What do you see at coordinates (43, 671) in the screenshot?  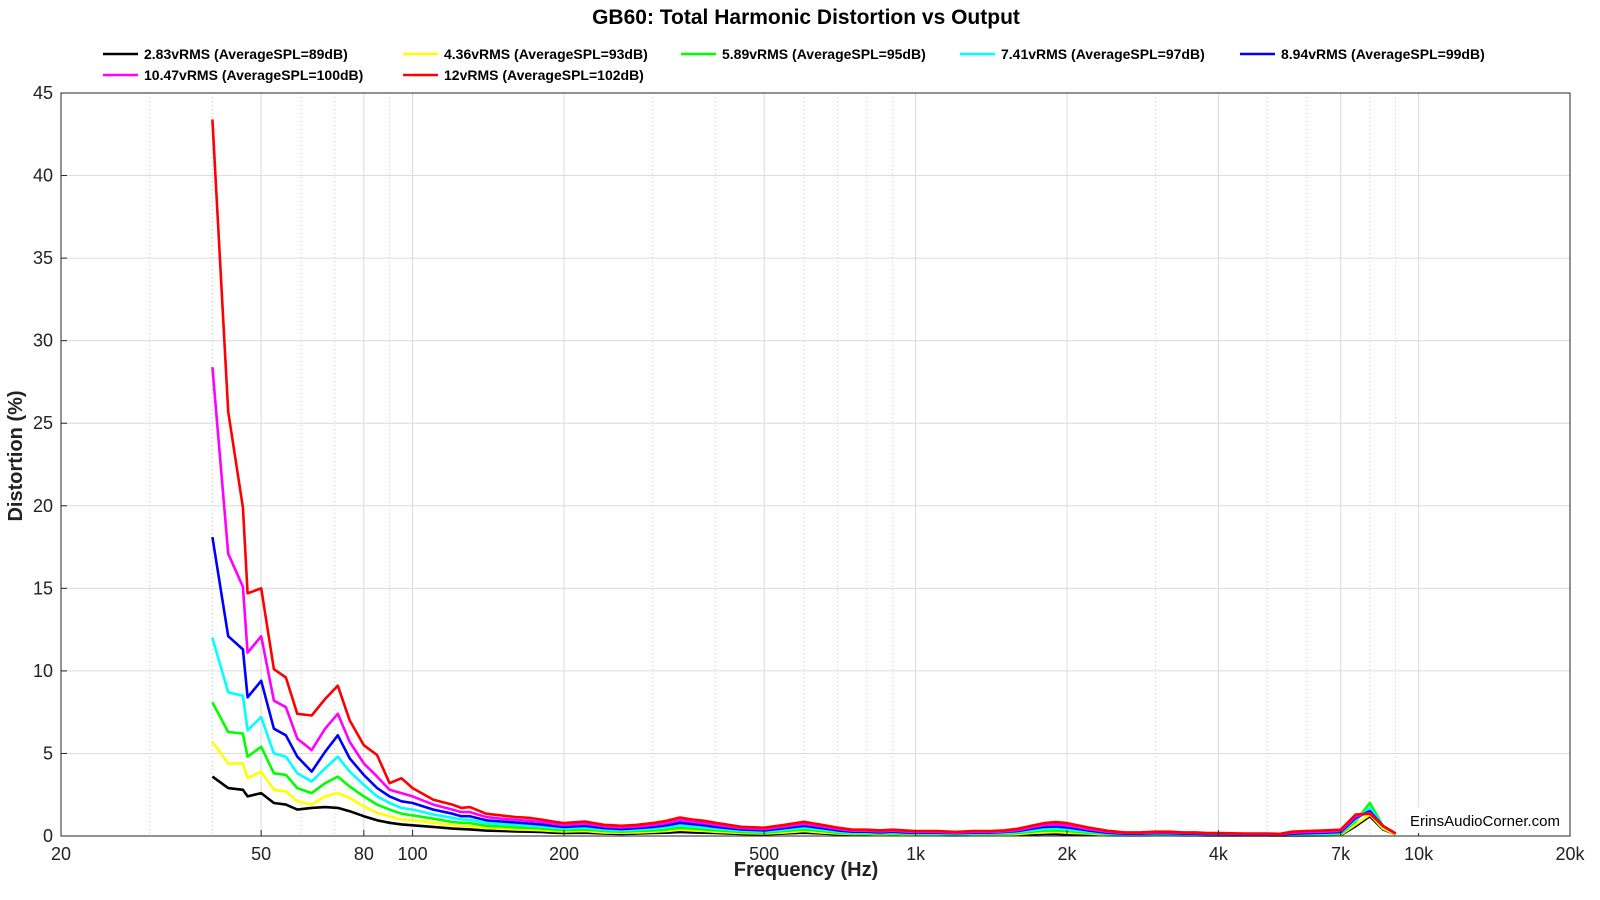 I see `y-tick-label: 10` at bounding box center [43, 671].